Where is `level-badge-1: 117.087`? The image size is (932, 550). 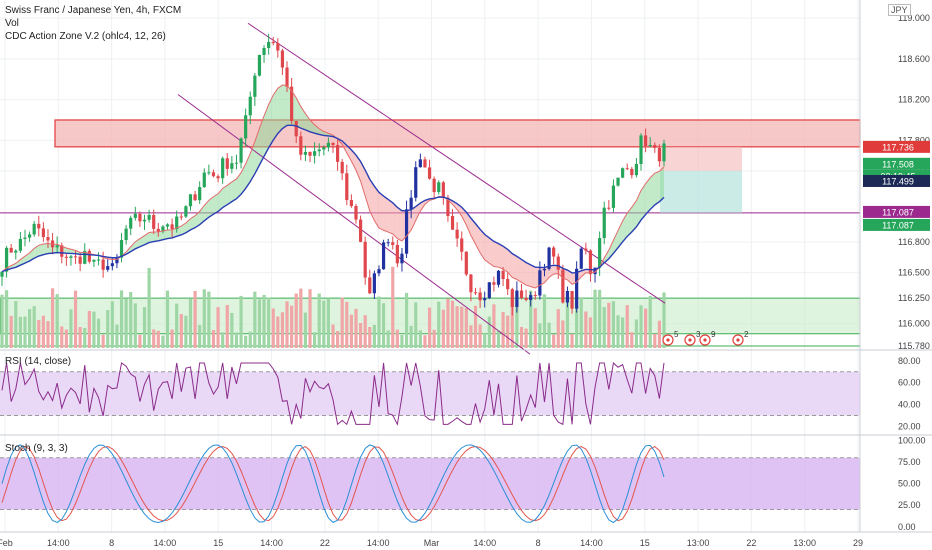 level-badge-1: 117.087 is located at coordinates (898, 212).